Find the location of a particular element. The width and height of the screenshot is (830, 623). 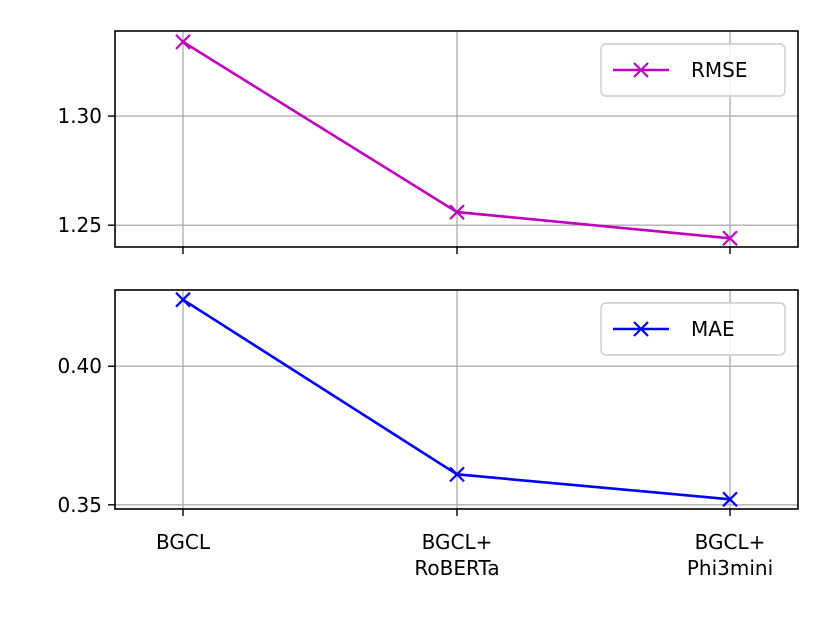

y-tick-label: 1.30 is located at coordinates (79, 116).